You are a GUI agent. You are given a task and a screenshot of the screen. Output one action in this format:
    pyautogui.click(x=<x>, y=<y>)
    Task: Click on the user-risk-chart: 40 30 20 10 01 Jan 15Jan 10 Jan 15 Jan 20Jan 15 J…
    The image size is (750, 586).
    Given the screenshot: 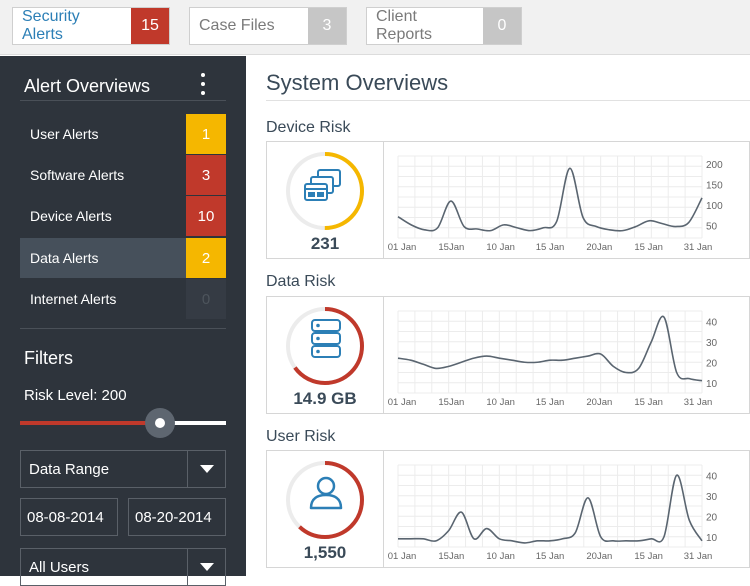 What is the action you would take?
    pyautogui.click(x=566, y=509)
    